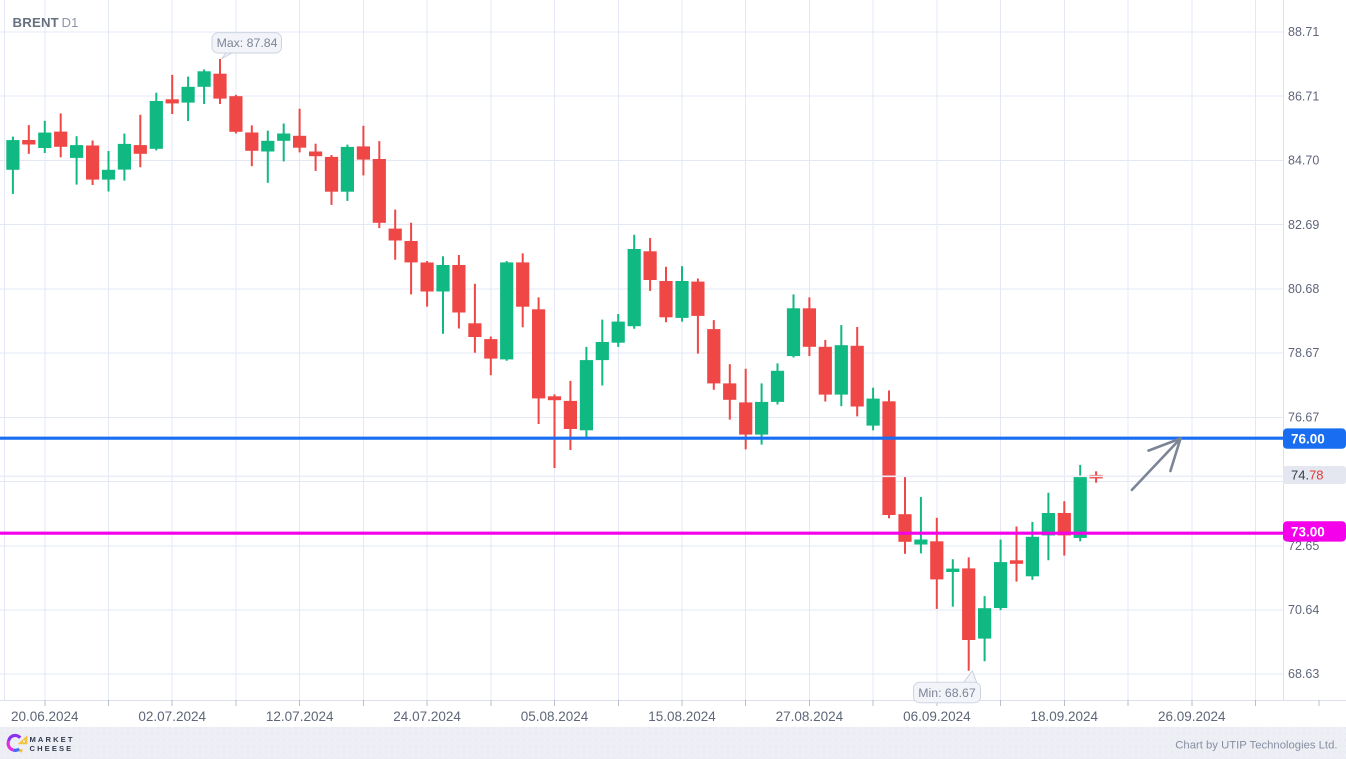 This screenshot has width=1346, height=759. I want to click on svg-text: 18.09.2024, so click(1065, 716).